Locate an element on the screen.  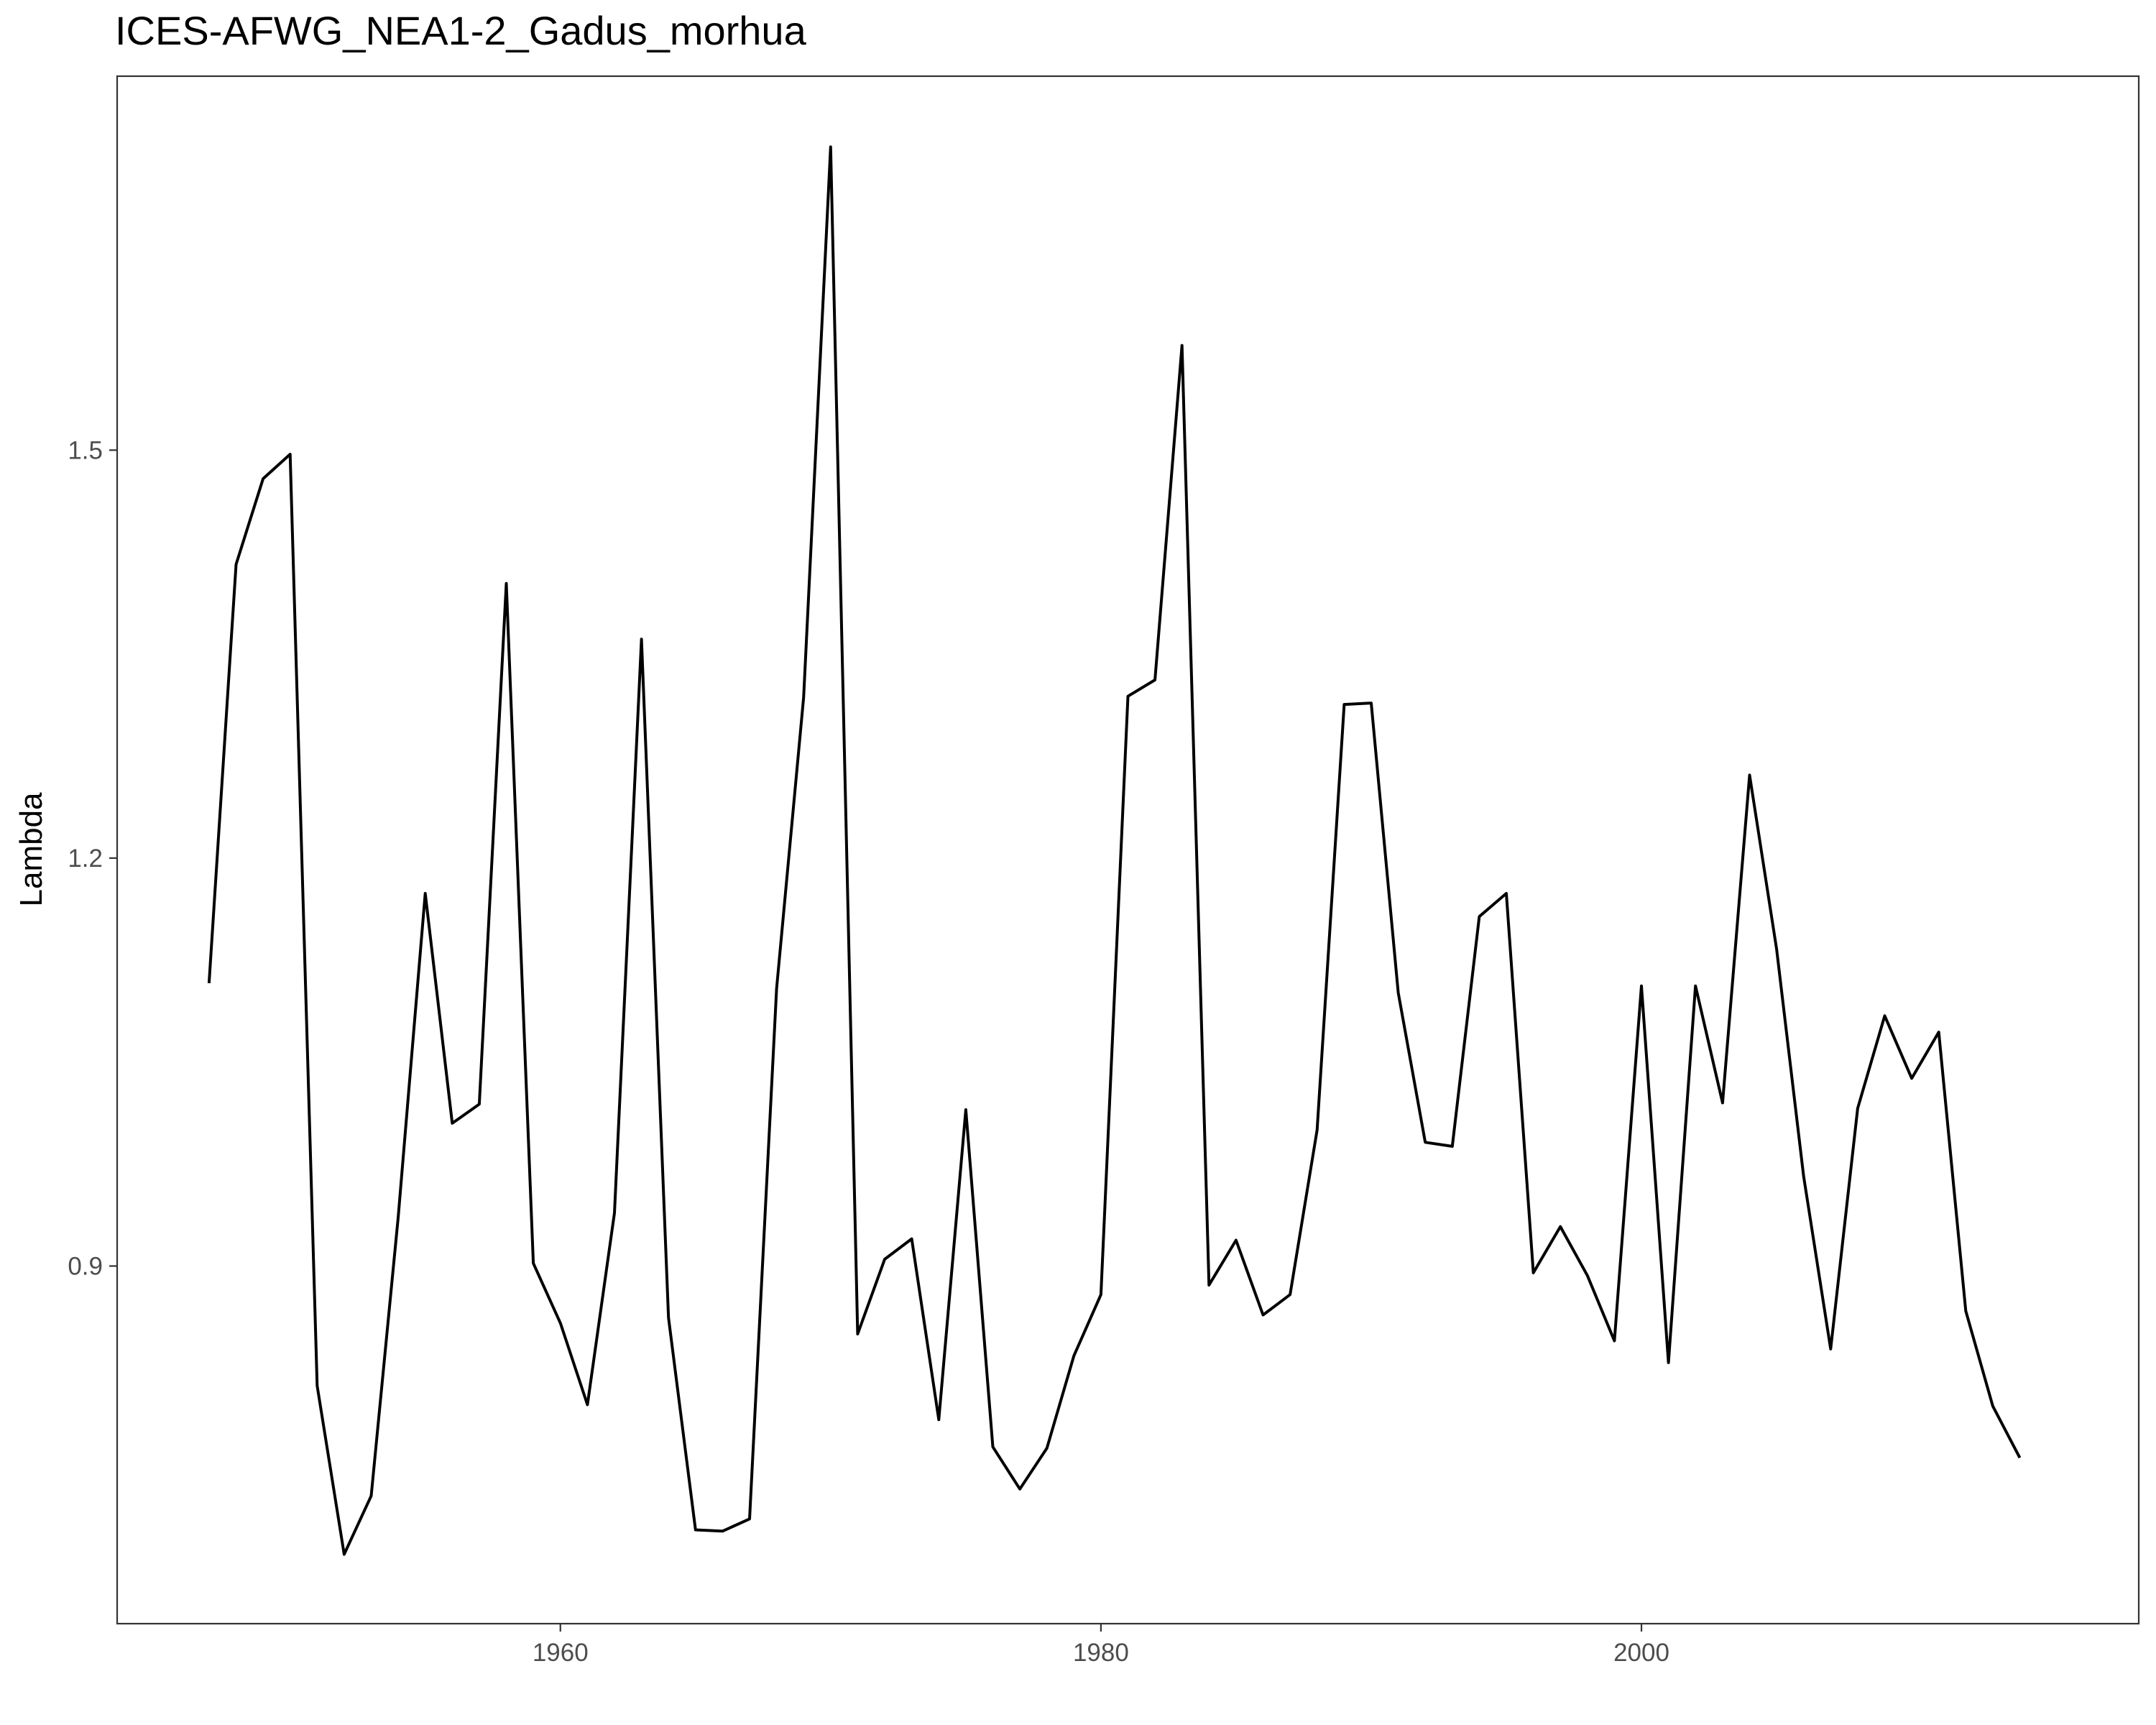
x-tick-label: 1980 is located at coordinates (1101, 1653).